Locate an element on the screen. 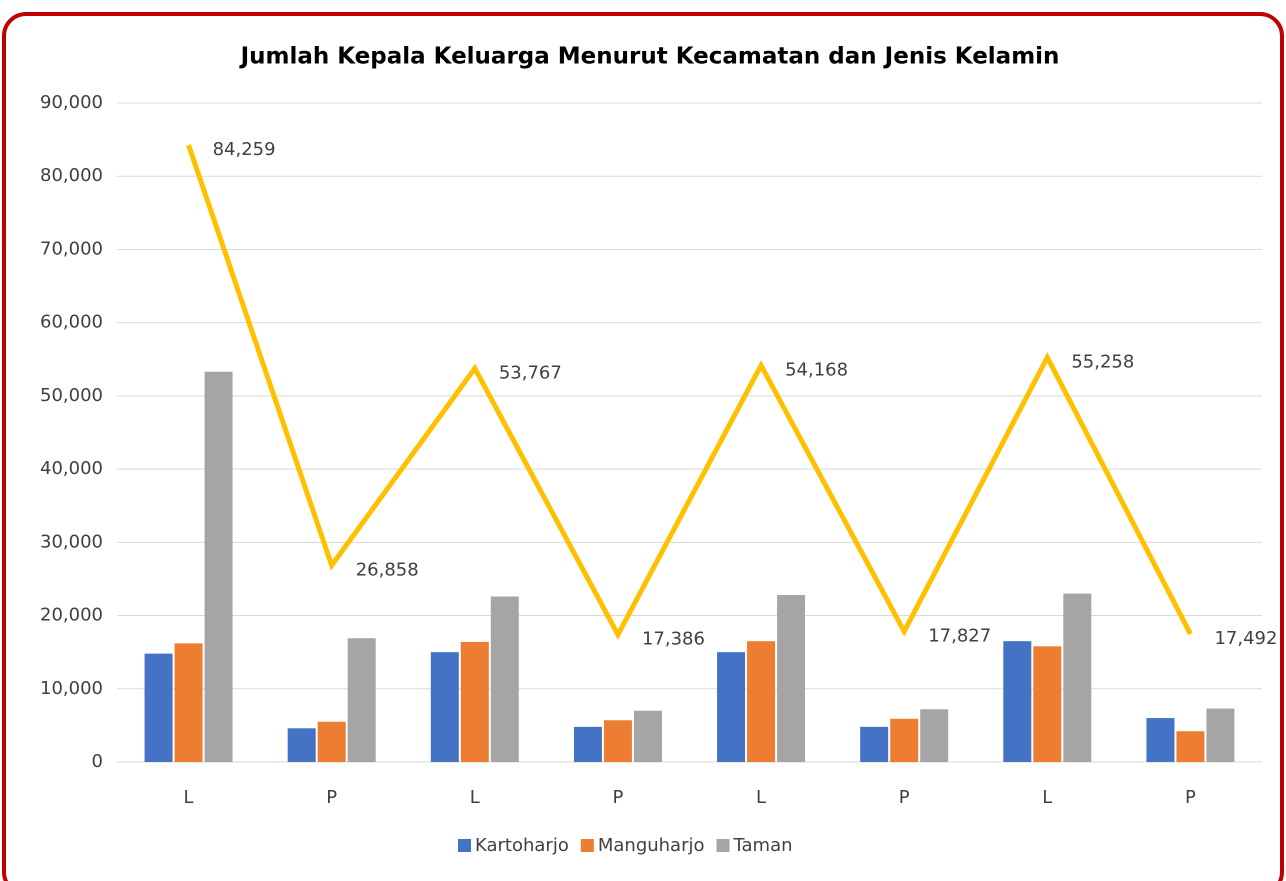 The image size is (1286, 881). y-tick-label: 80,000 is located at coordinates (71, 175).